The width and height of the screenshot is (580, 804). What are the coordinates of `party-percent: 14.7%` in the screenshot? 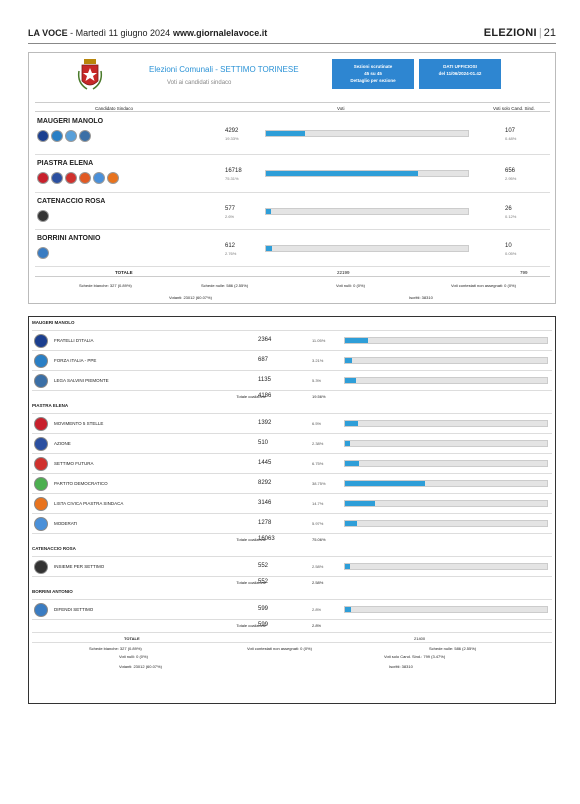 It's located at (318, 503).